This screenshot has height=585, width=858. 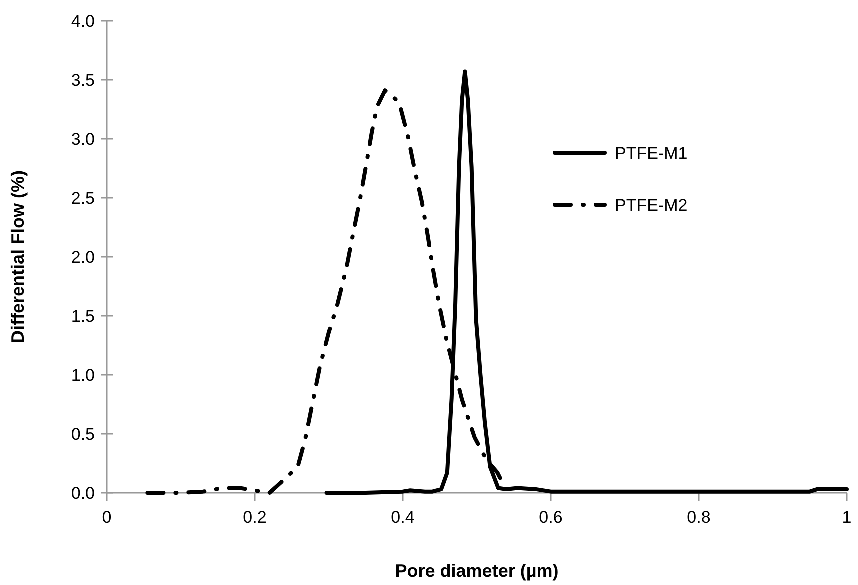 I want to click on y-tick-label: 0.0, so click(x=83, y=493).